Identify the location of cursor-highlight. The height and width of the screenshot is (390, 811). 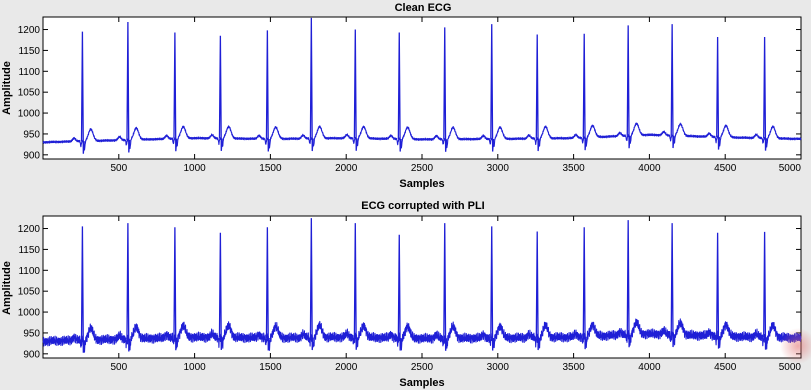
(795, 346).